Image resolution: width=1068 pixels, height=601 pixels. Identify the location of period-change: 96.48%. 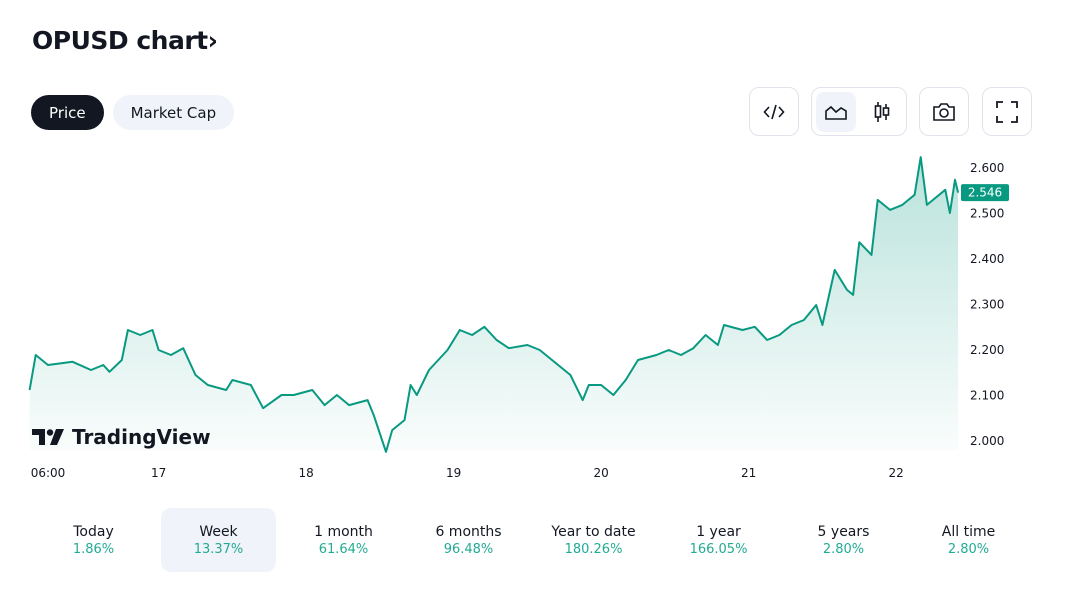
(468, 549).